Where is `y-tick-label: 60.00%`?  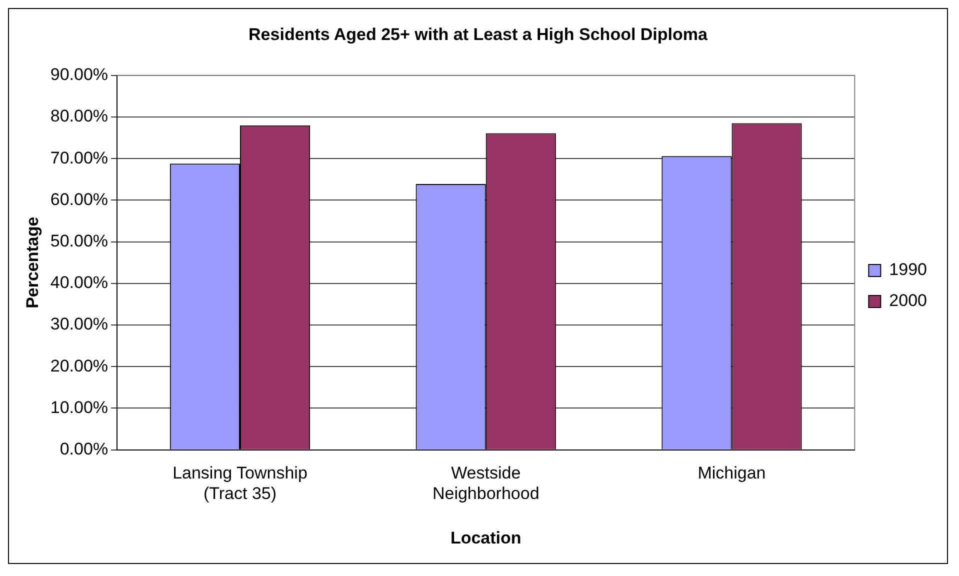 y-tick-label: 60.00% is located at coordinates (79, 199).